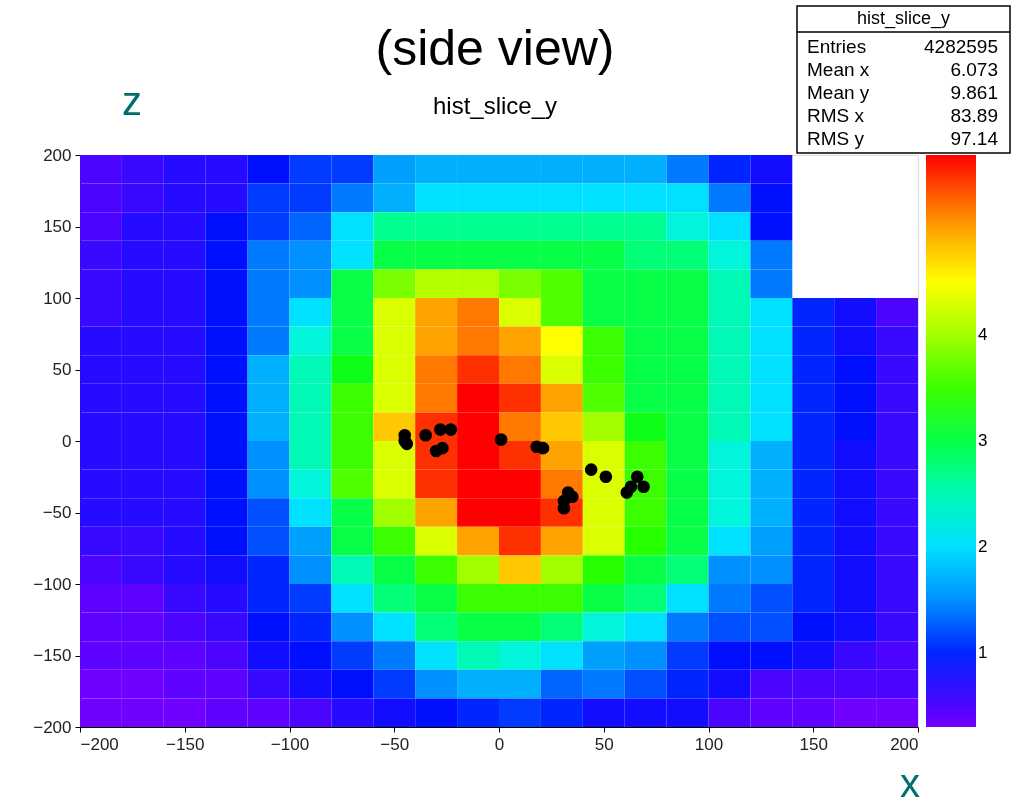 The width and height of the screenshot is (1034, 810). I want to click on x-axis-title: x, so click(910, 783).